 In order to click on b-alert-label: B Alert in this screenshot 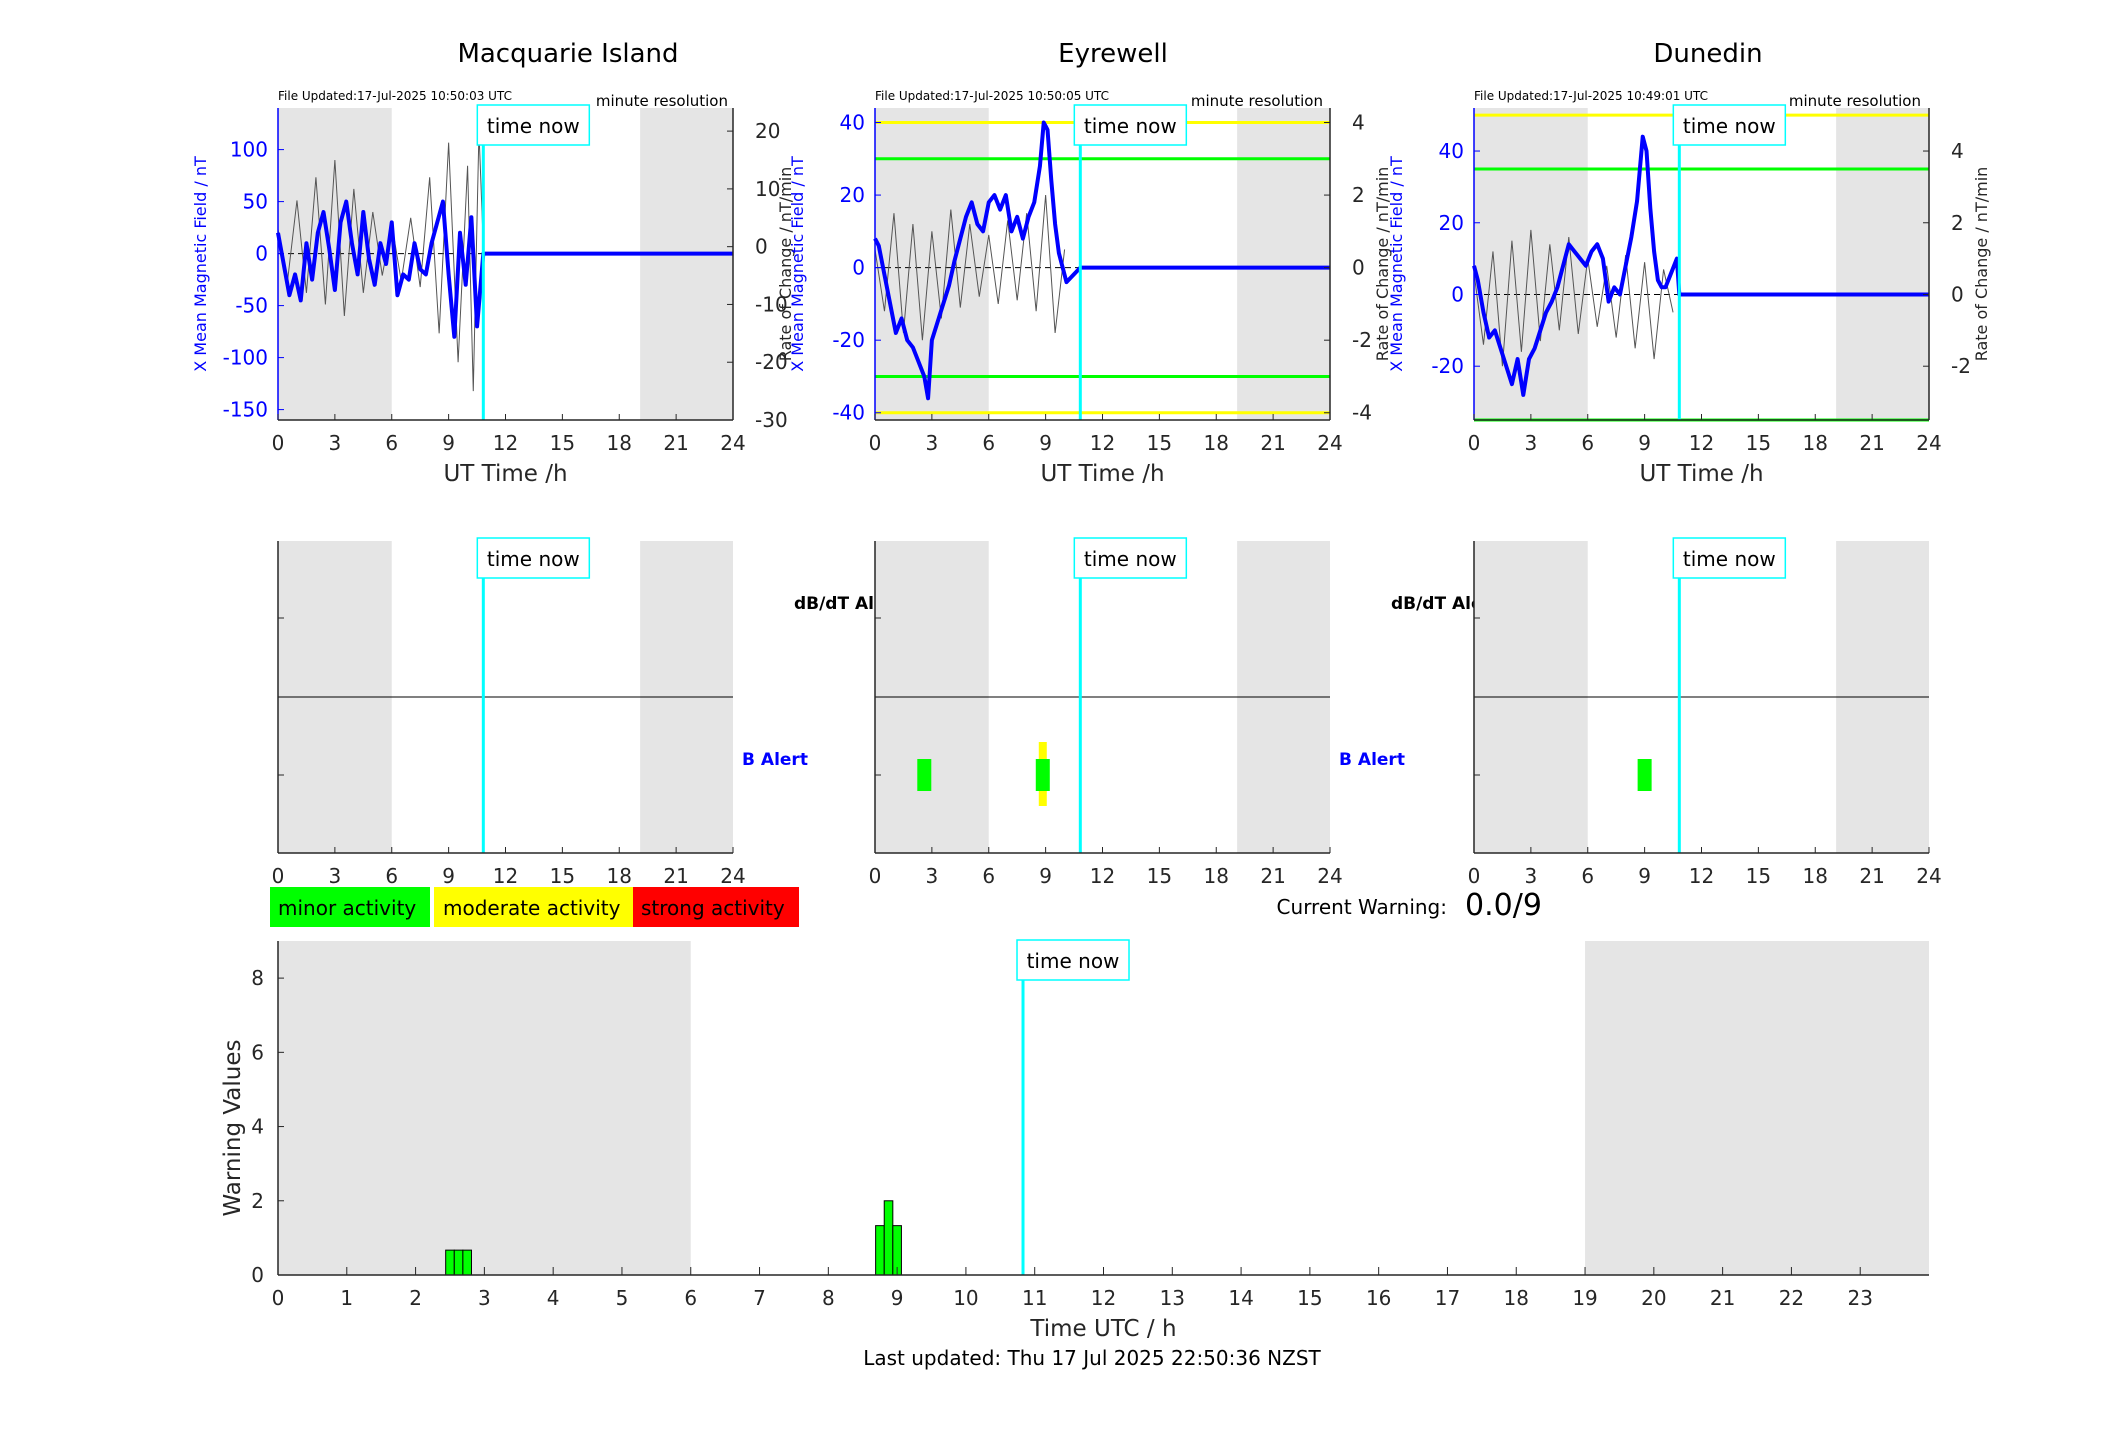, I will do `click(1372, 760)`.